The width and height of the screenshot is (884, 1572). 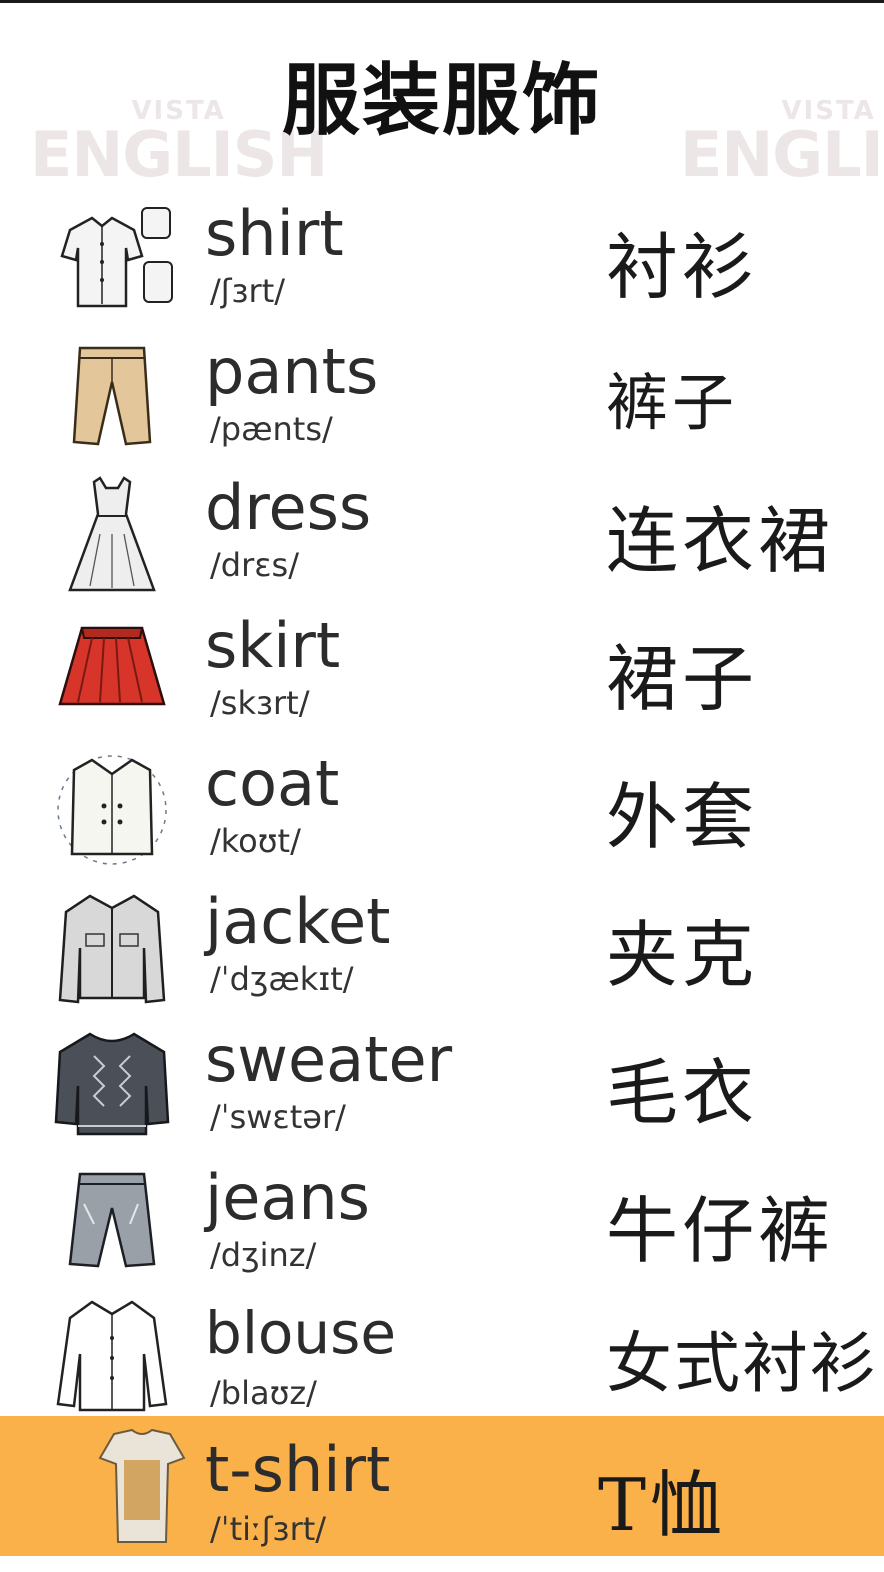 I want to click on vocab-row-blouse: blouse /blaʊz/ 女式衬衫, so click(x=442, y=1353).